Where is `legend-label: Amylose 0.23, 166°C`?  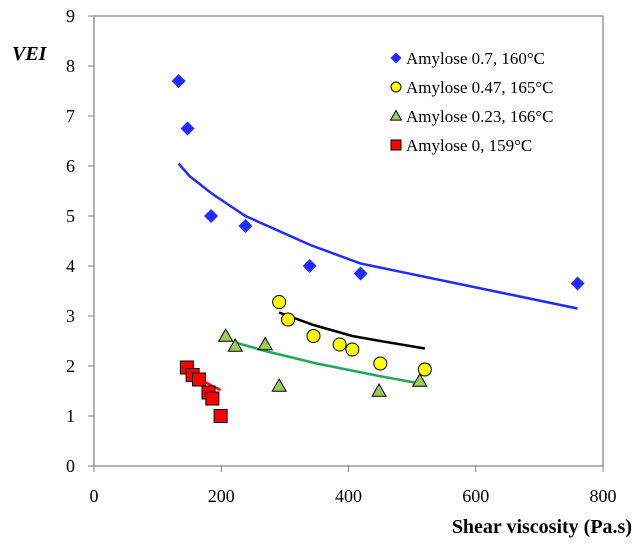
legend-label: Amylose 0.23, 166°C is located at coordinates (480, 116).